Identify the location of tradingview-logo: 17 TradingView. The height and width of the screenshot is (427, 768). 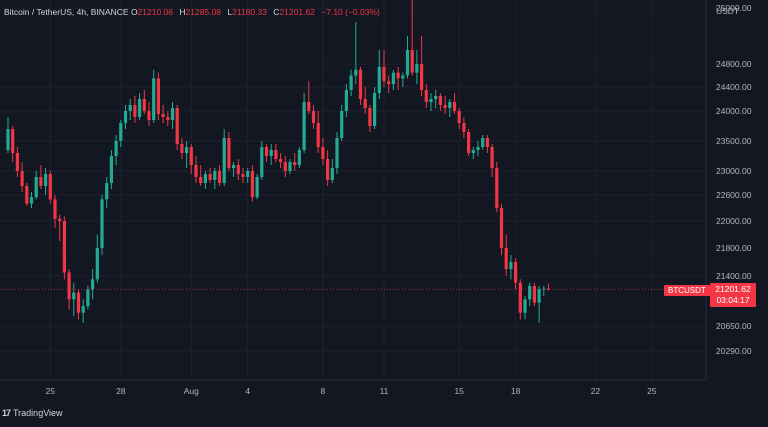
(32, 413).